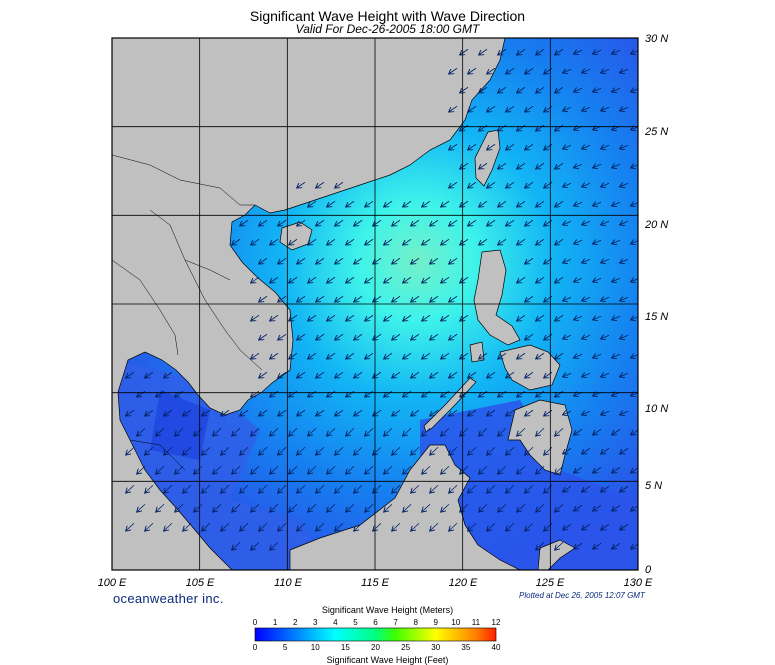 The height and width of the screenshot is (665, 775). What do you see at coordinates (387, 29) in the screenshot?
I see `chart-subtitle: Valid For Dec-26-2005 18:00 GMT` at bounding box center [387, 29].